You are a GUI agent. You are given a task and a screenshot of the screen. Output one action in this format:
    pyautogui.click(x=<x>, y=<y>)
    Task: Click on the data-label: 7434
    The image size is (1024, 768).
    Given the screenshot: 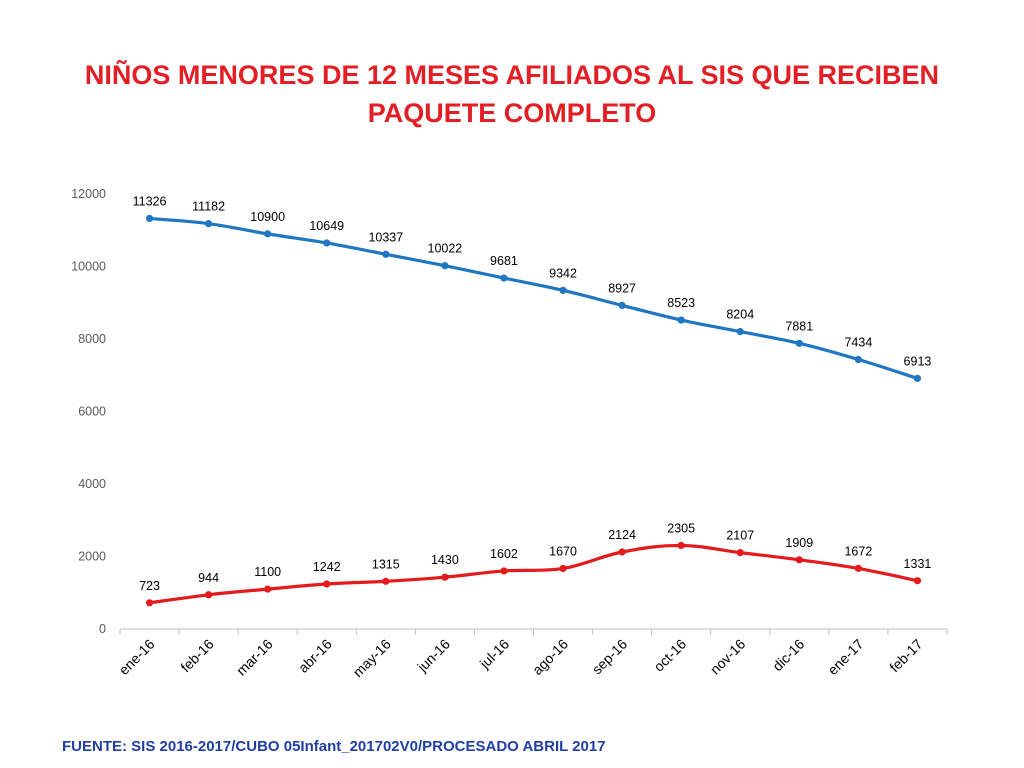 What is the action you would take?
    pyautogui.click(x=858, y=343)
    